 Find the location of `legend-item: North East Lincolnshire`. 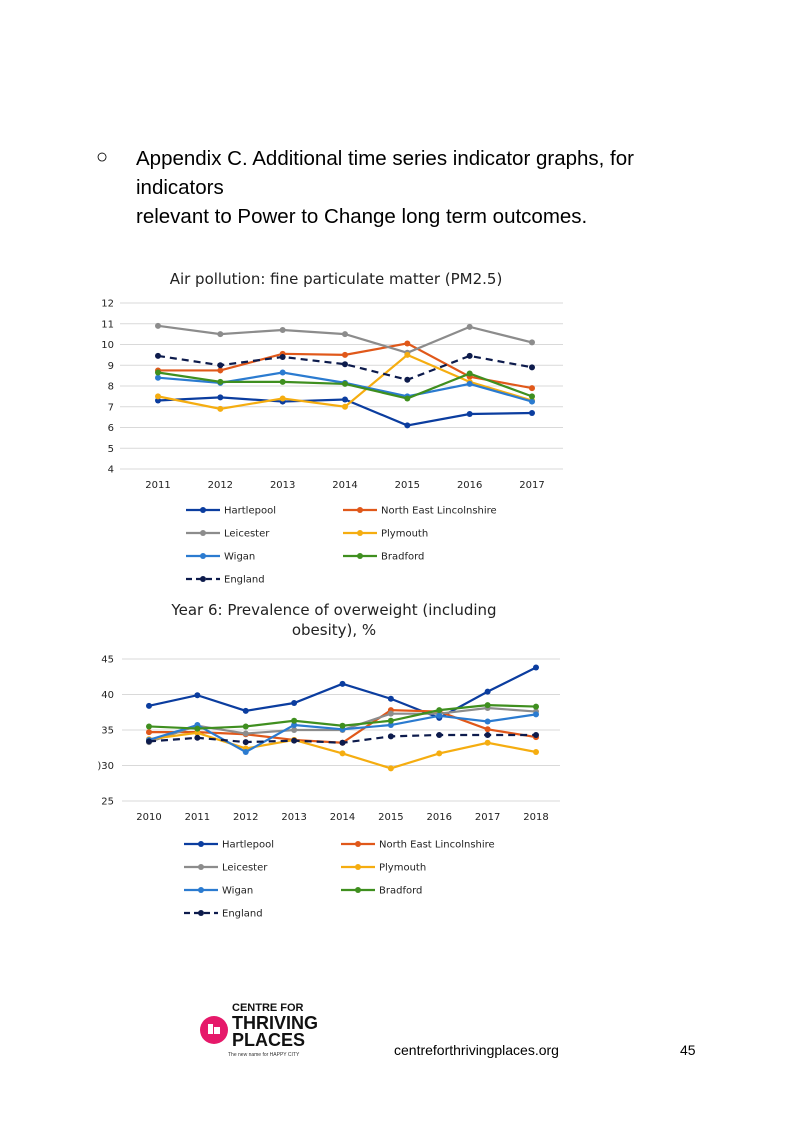

legend-item: North East Lincolnshire is located at coordinates (420, 511).